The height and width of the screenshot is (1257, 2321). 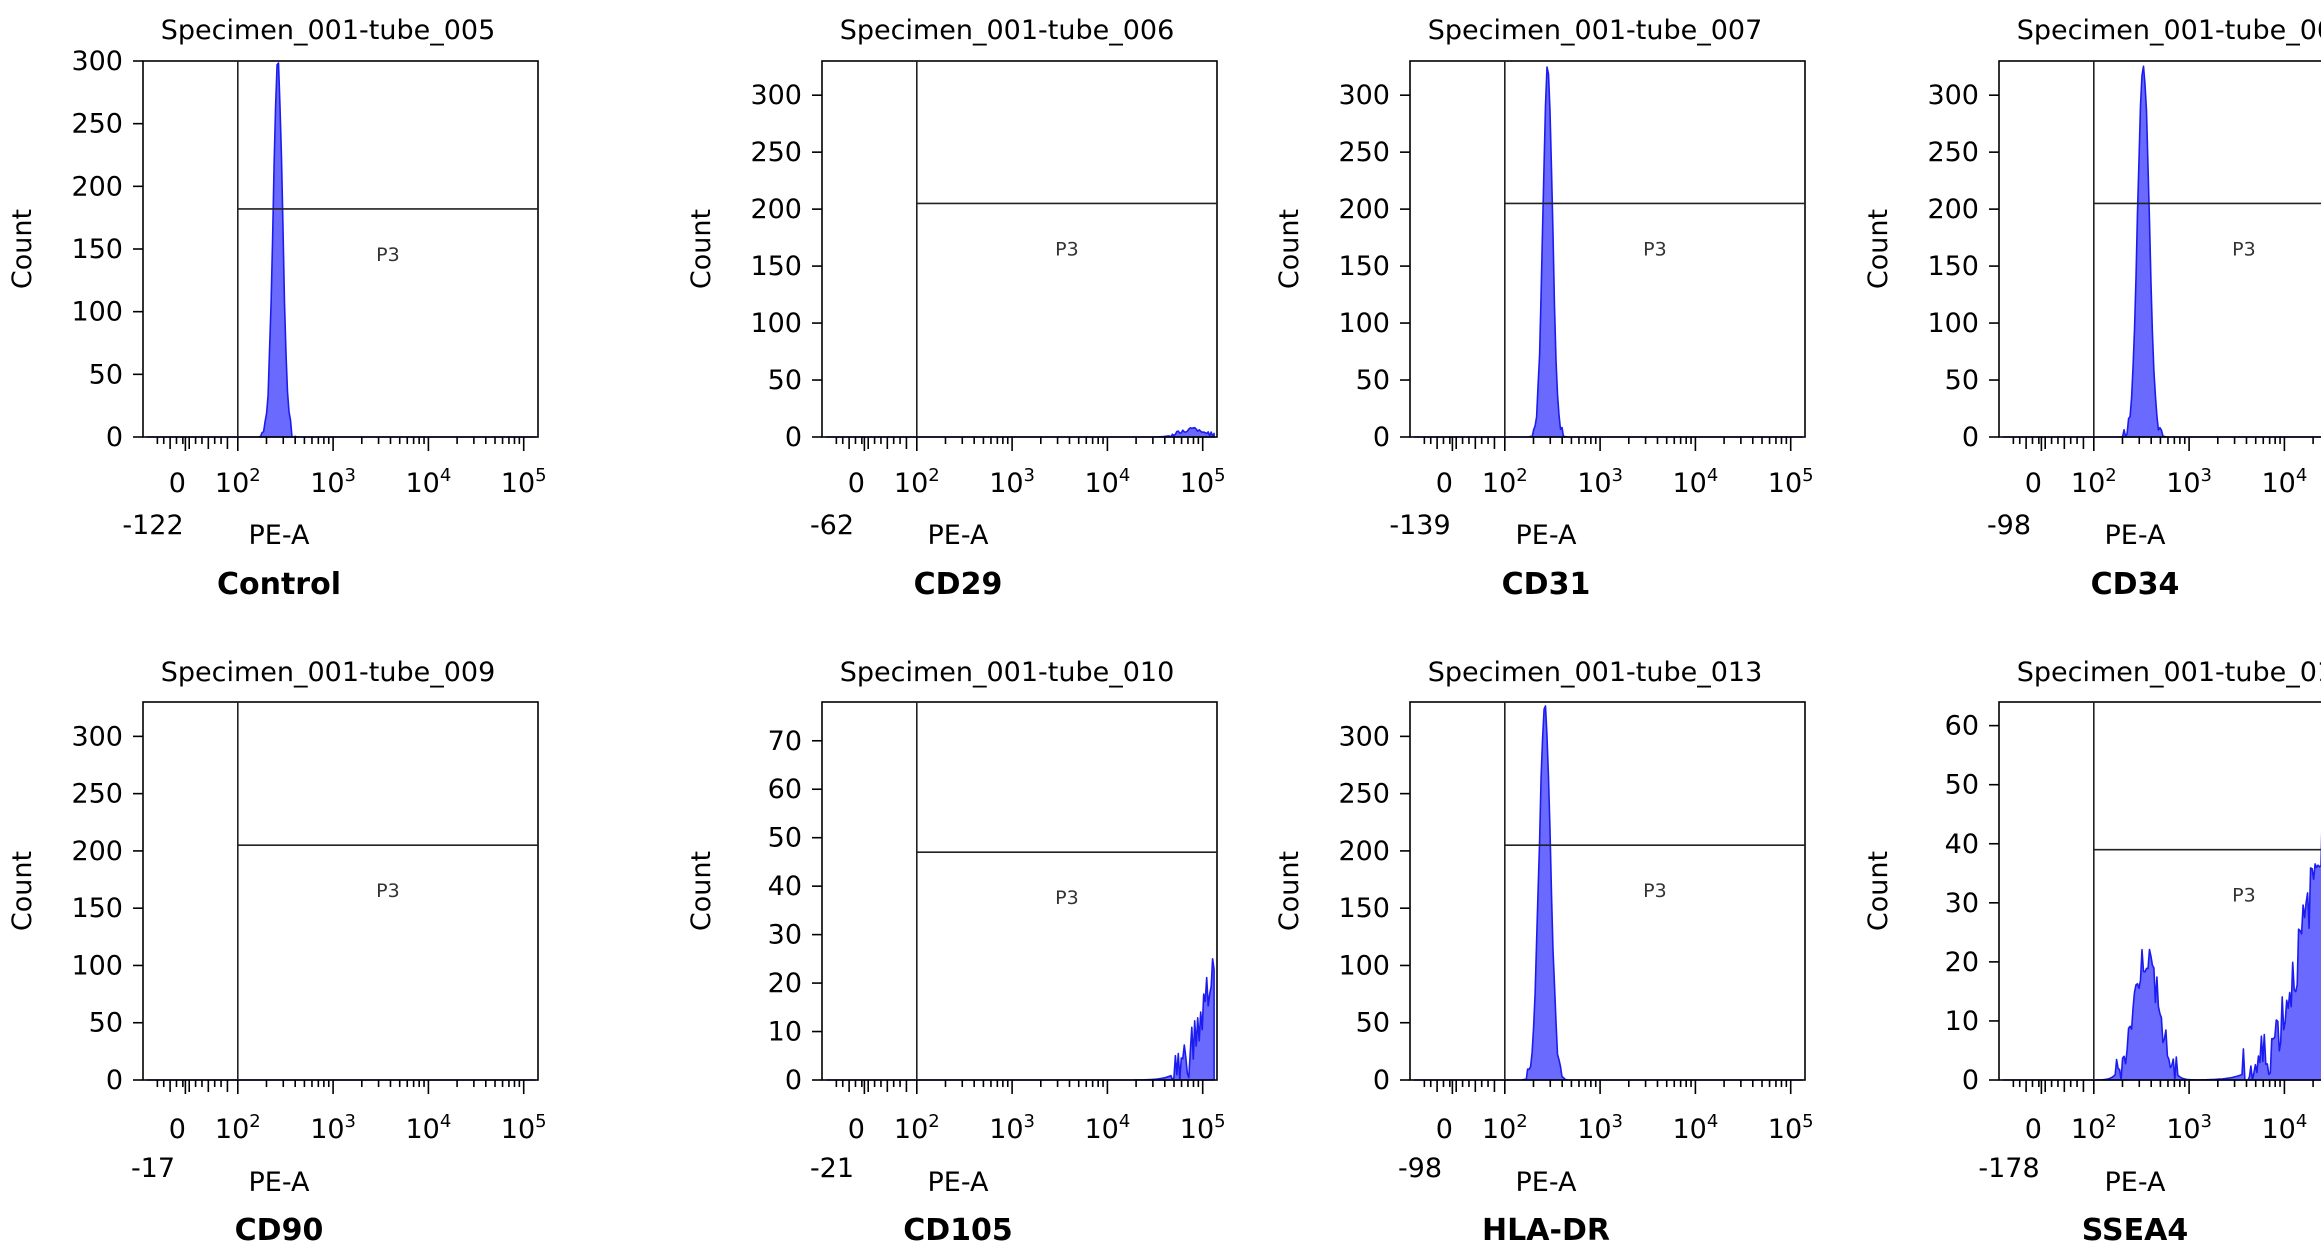 I want to click on y-tick-label: 40, so click(x=1962, y=844).